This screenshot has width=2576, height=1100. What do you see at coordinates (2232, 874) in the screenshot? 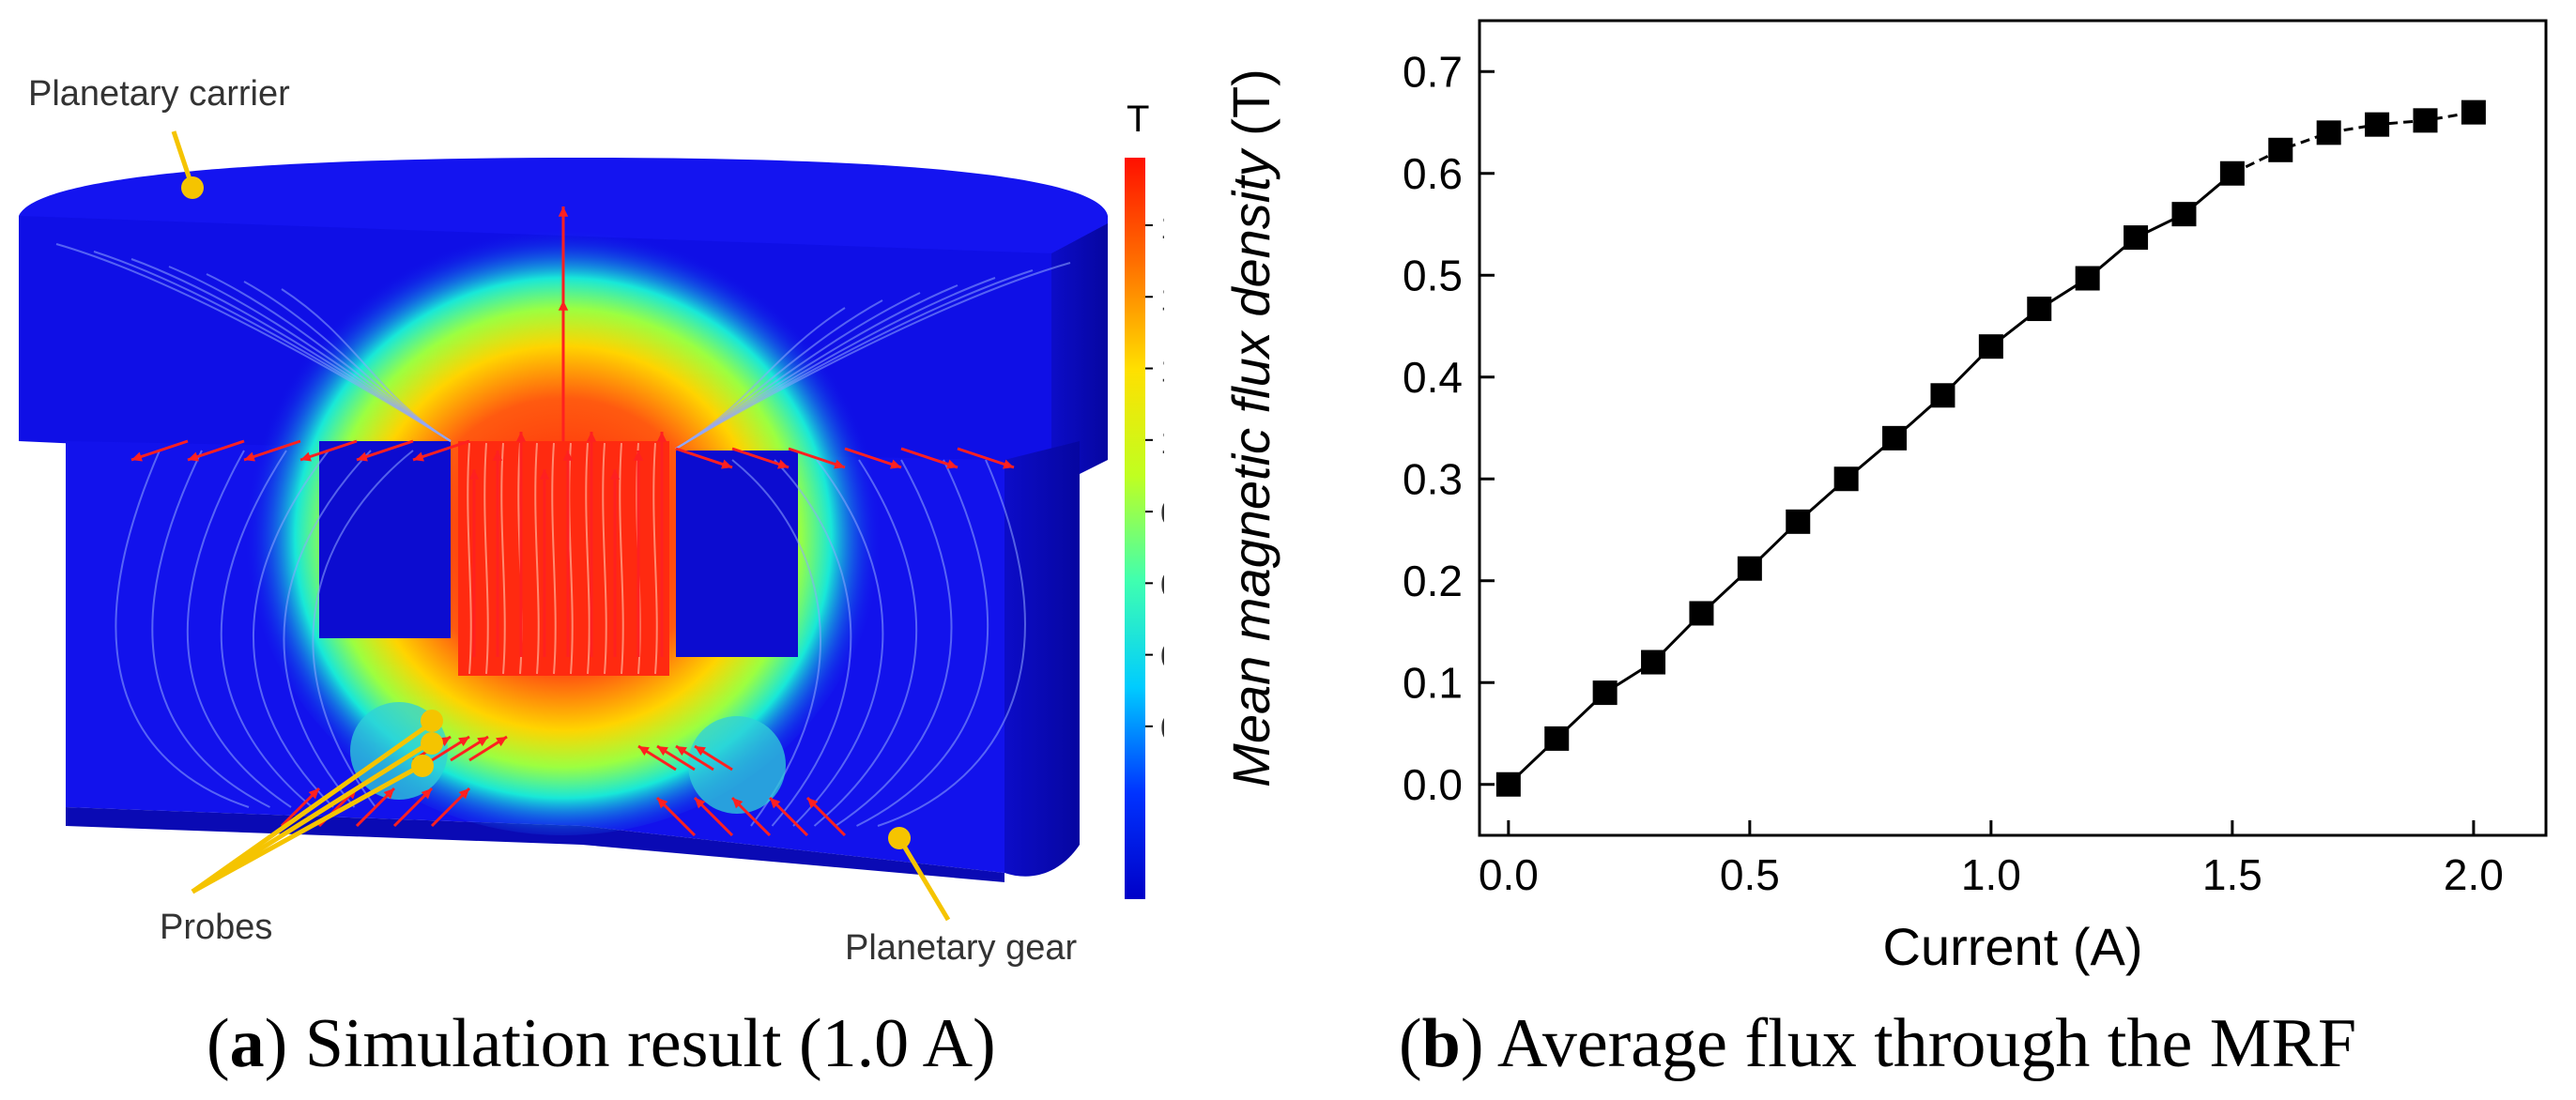
I see `x-tick-label: 1.5` at bounding box center [2232, 874].